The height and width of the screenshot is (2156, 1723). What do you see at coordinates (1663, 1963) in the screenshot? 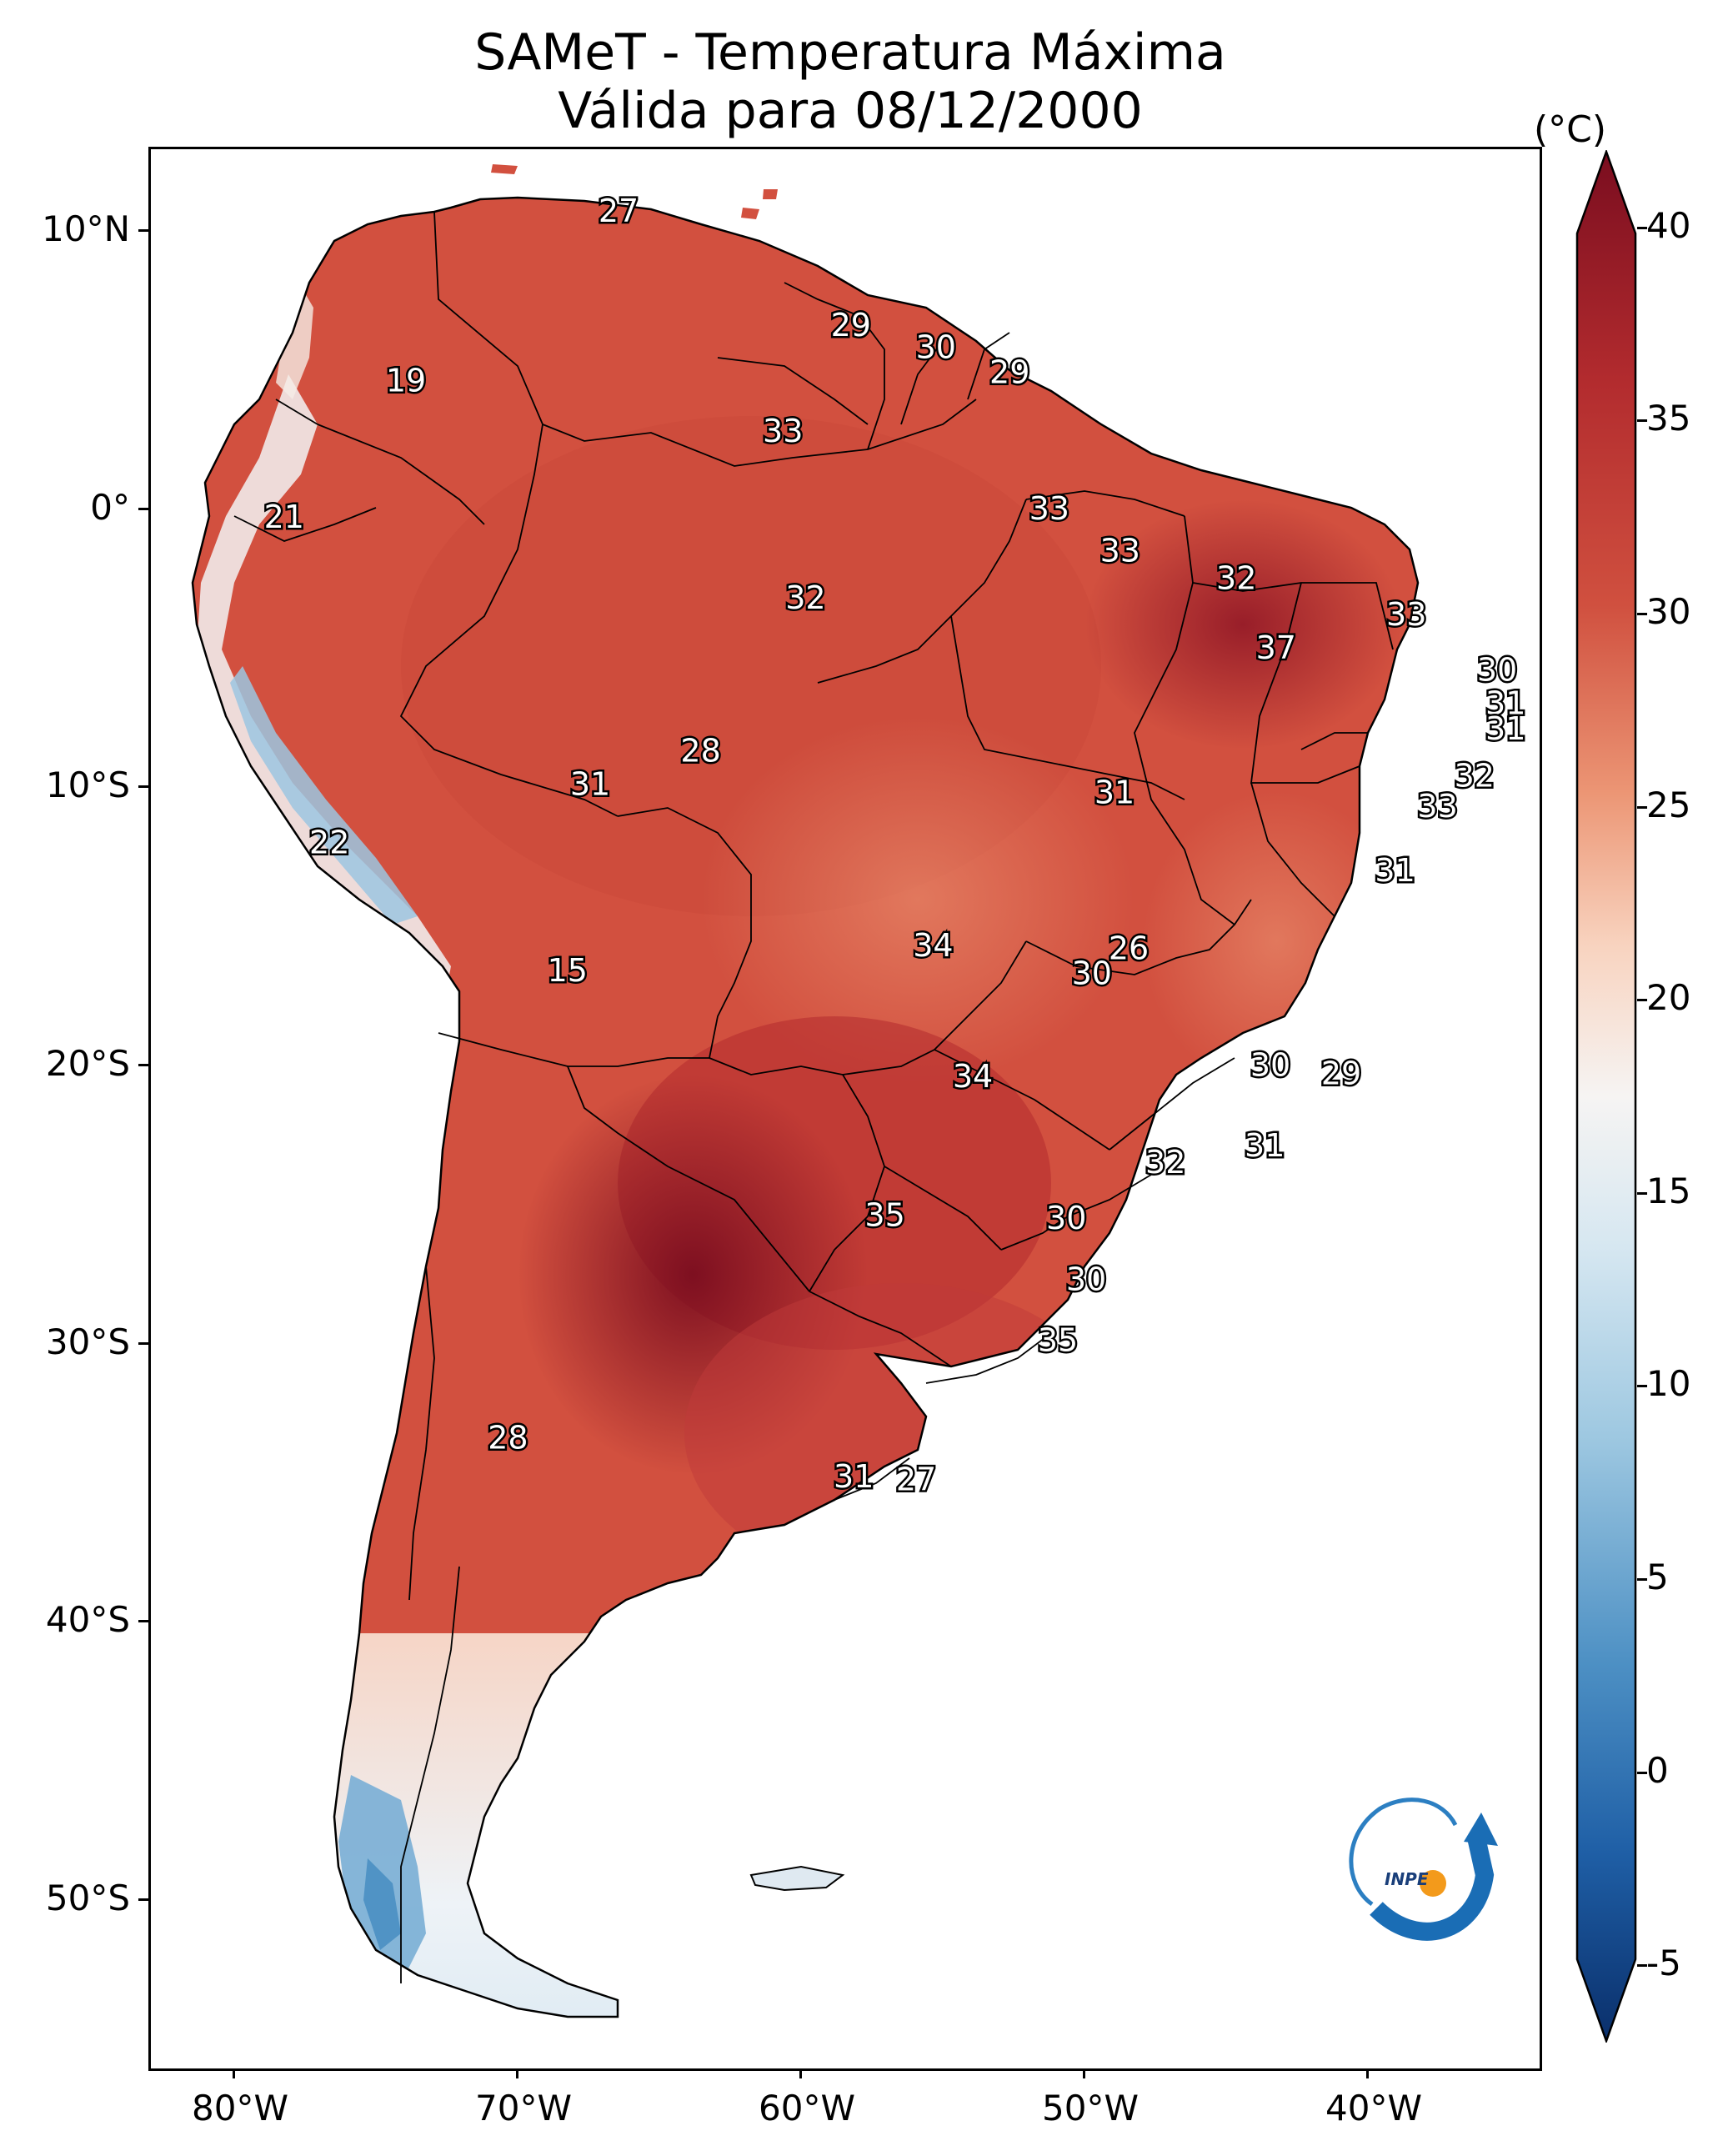
I see `colorbar-tick-label: -5` at bounding box center [1663, 1963].